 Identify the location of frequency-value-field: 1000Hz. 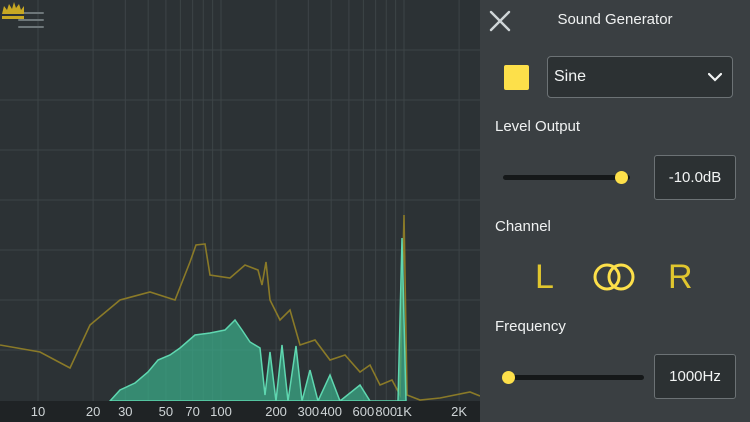
(695, 376).